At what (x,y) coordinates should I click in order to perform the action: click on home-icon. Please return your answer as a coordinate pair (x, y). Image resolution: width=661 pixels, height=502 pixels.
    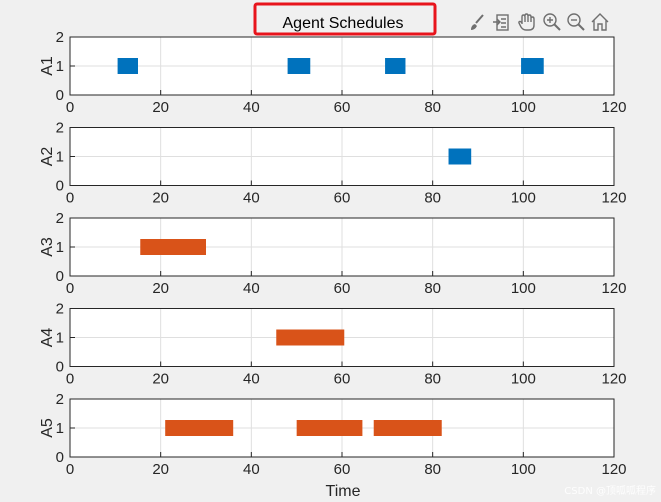
    Looking at the image, I should click on (600, 22).